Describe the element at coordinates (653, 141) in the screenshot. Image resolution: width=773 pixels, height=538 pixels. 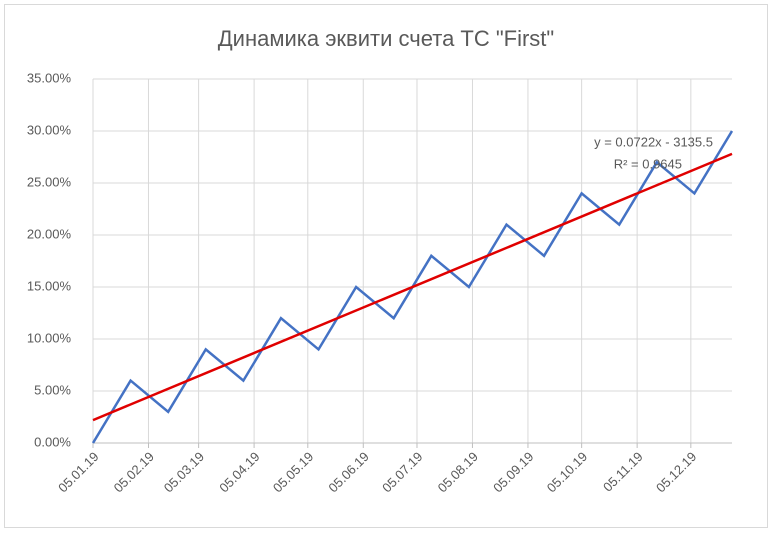
I see `trendline-equation: y = 0.0722x - 3135.5` at that location.